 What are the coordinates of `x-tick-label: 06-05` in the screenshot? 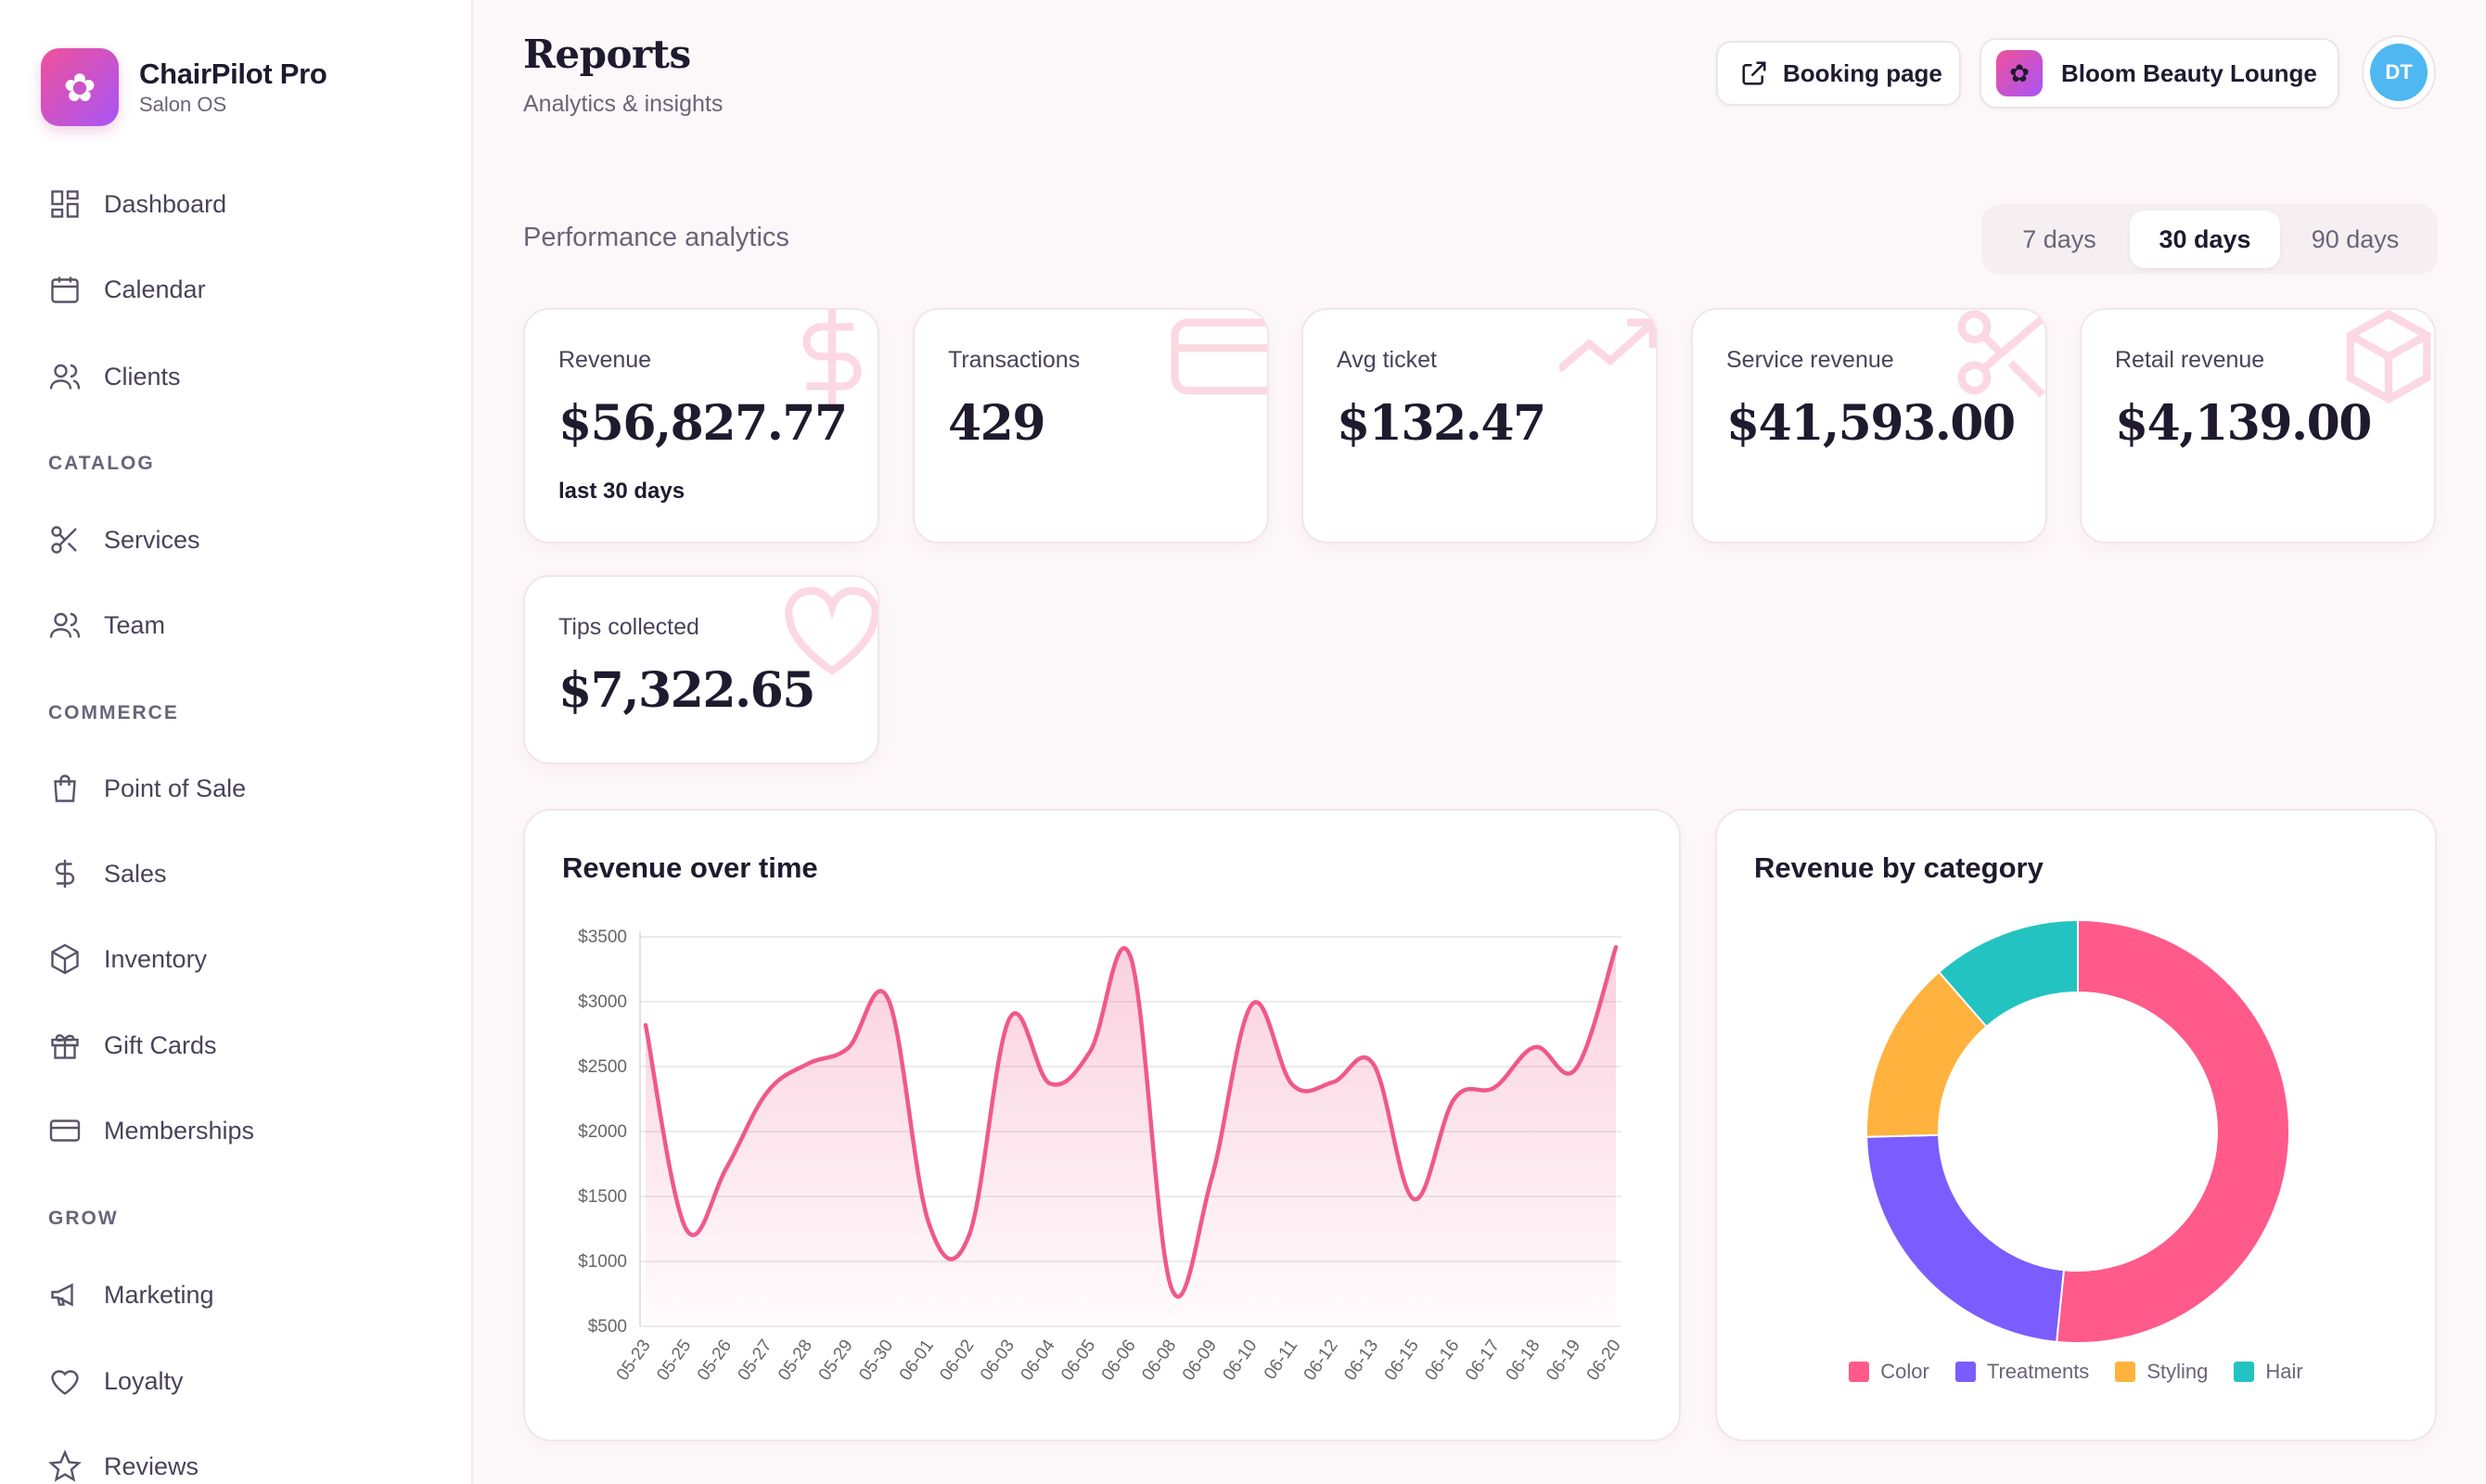 It's located at (1078, 1361).